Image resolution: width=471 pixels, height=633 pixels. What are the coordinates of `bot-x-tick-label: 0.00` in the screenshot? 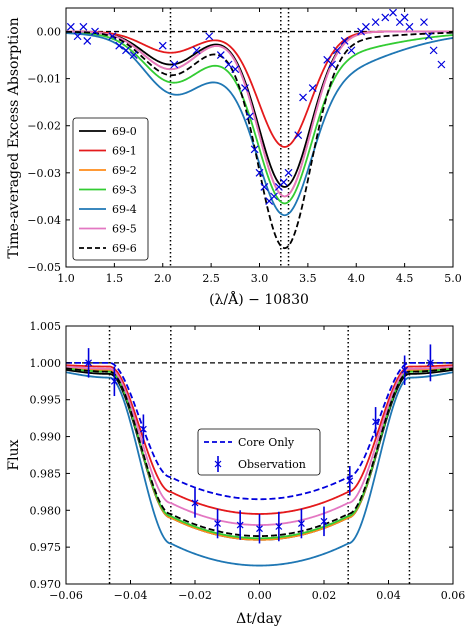 It's located at (259, 595).